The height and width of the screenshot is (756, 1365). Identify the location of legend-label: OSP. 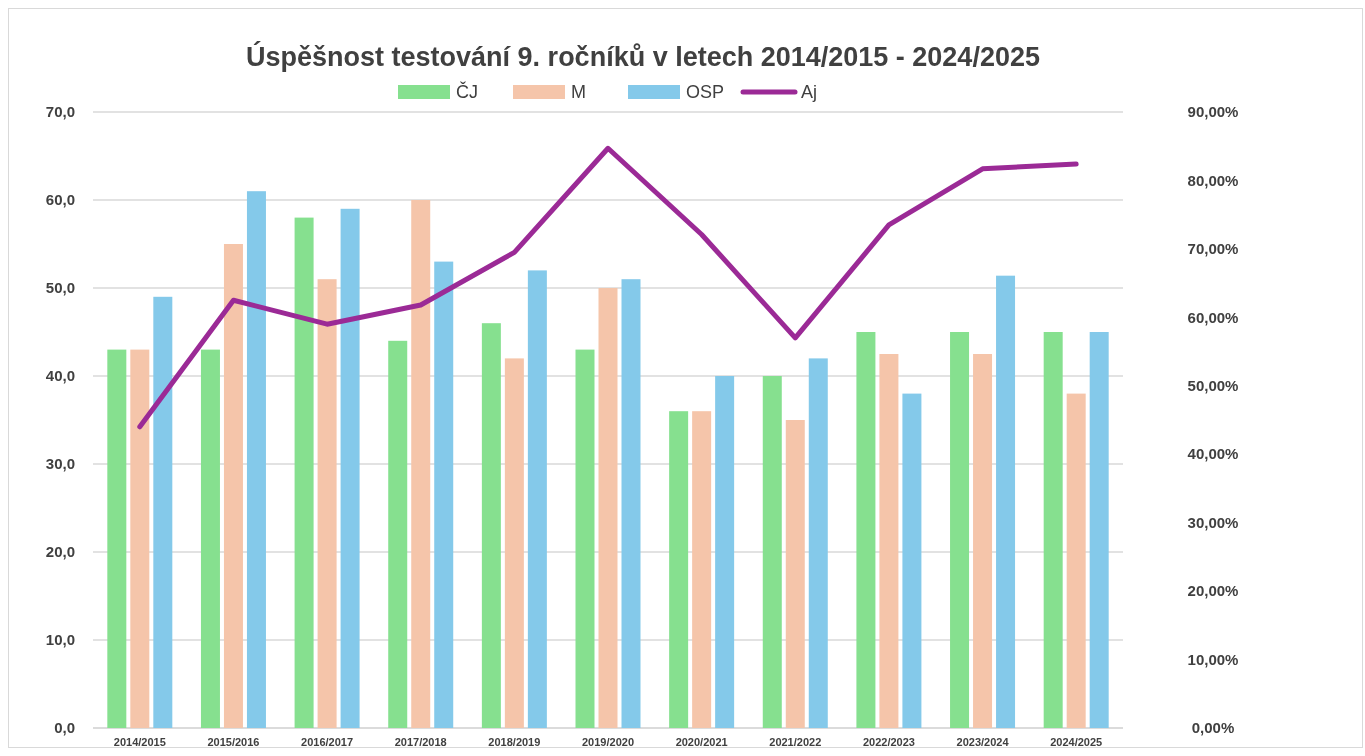
(705, 91).